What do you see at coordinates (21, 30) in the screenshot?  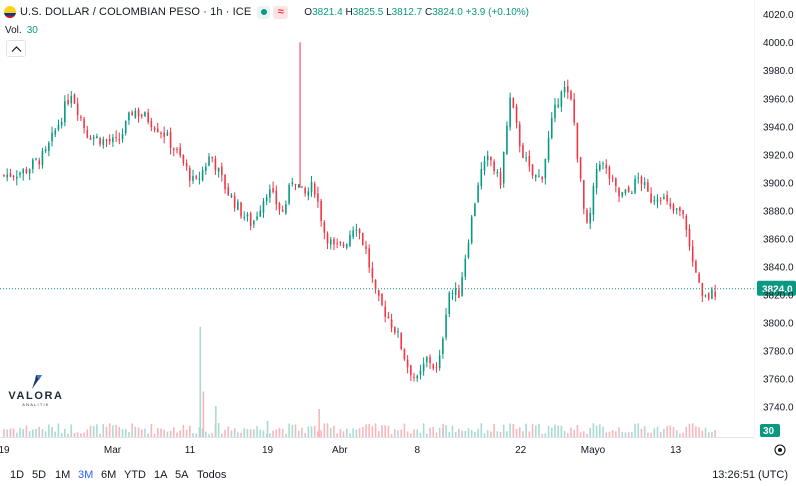 I see `volume-legend: Vol. 30` at bounding box center [21, 30].